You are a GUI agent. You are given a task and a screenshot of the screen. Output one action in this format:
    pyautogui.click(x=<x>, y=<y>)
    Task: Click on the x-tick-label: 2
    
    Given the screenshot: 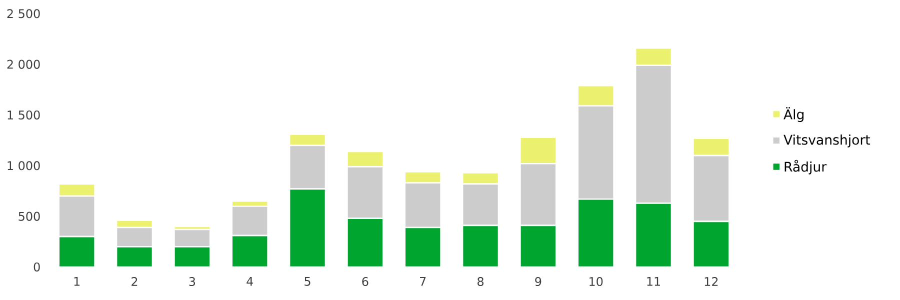 What is the action you would take?
    pyautogui.click(x=135, y=281)
    